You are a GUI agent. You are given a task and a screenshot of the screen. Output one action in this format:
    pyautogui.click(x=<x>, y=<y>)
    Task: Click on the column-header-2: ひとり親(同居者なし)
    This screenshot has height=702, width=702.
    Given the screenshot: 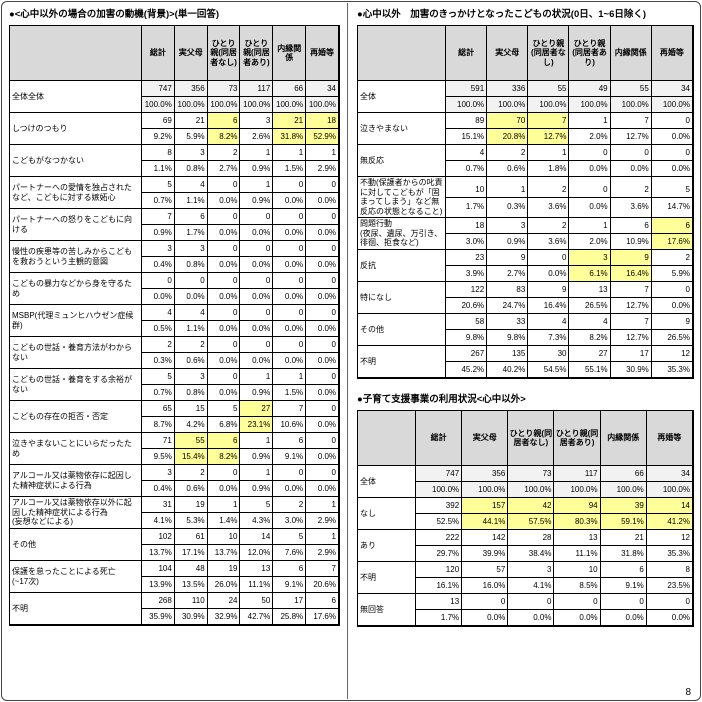 What is the action you would take?
    pyautogui.click(x=531, y=438)
    